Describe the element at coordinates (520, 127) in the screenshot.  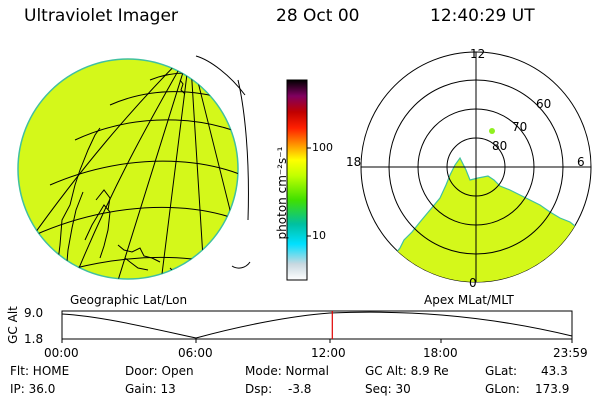
I see `mlat-label-70: 70` at that location.